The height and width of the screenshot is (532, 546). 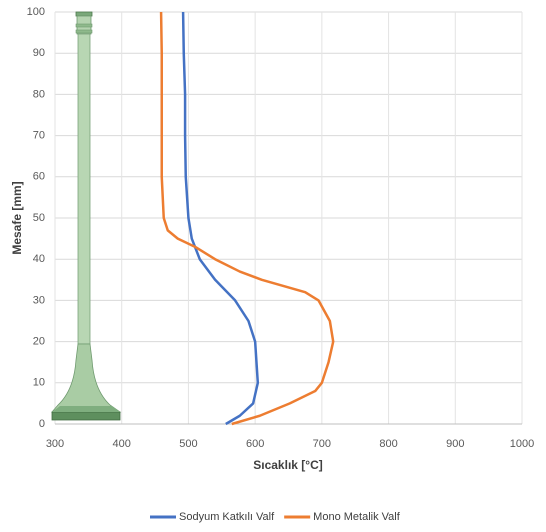 What do you see at coordinates (55, 444) in the screenshot?
I see `x-tick-label: 300` at bounding box center [55, 444].